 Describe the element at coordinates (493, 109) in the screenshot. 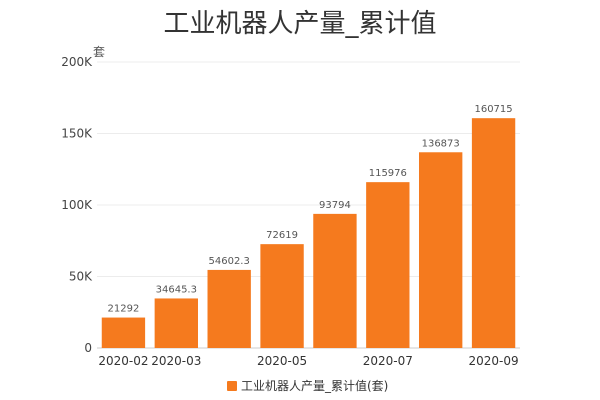

I see `data-label: 160715` at that location.